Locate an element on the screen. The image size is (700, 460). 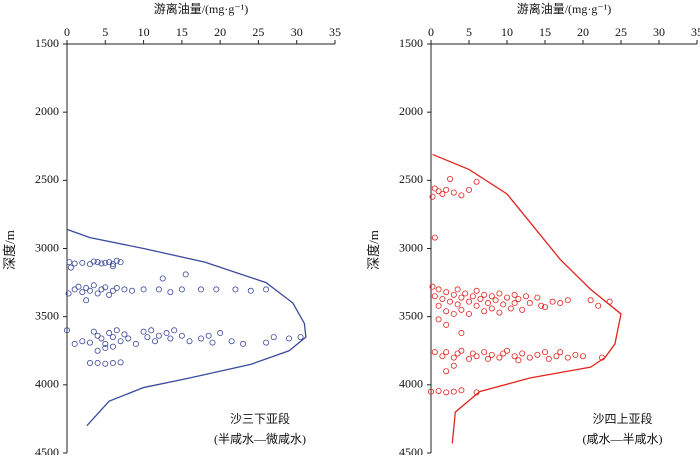
annotation: (半咸水—微咸水) is located at coordinates (260, 439).